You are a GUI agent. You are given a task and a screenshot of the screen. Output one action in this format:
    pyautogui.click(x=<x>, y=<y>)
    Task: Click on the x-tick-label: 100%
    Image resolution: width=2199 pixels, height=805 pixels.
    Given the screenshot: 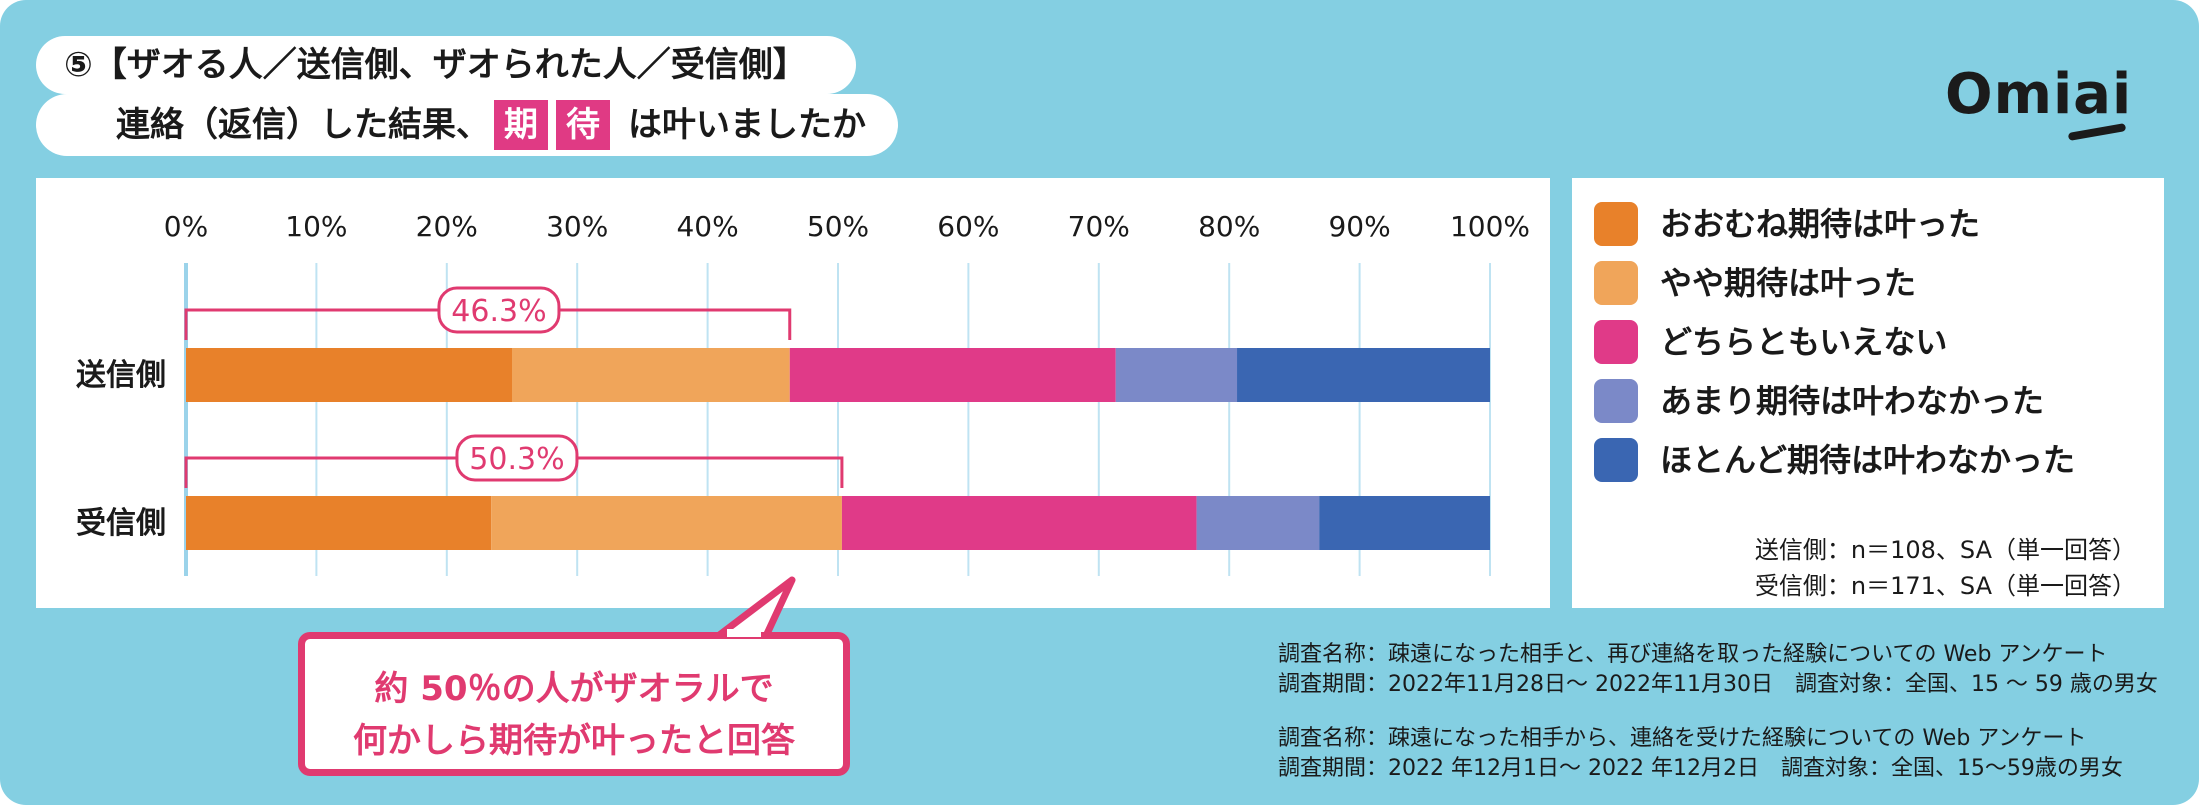 What is the action you would take?
    pyautogui.click(x=1490, y=226)
    